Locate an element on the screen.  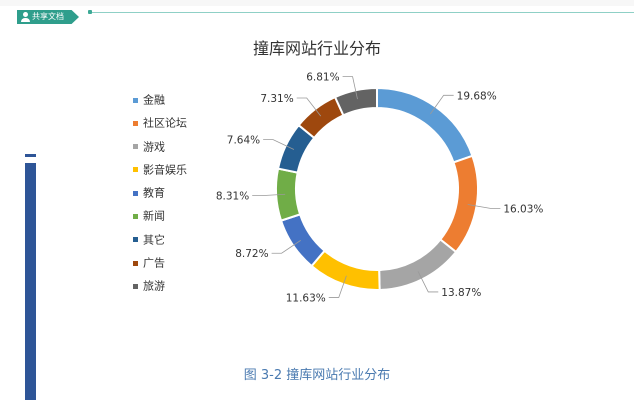
chart-legend: 金融社区论坛游戏影音娱乐教育新闻其它广告旅游 is located at coordinates (160, 193).